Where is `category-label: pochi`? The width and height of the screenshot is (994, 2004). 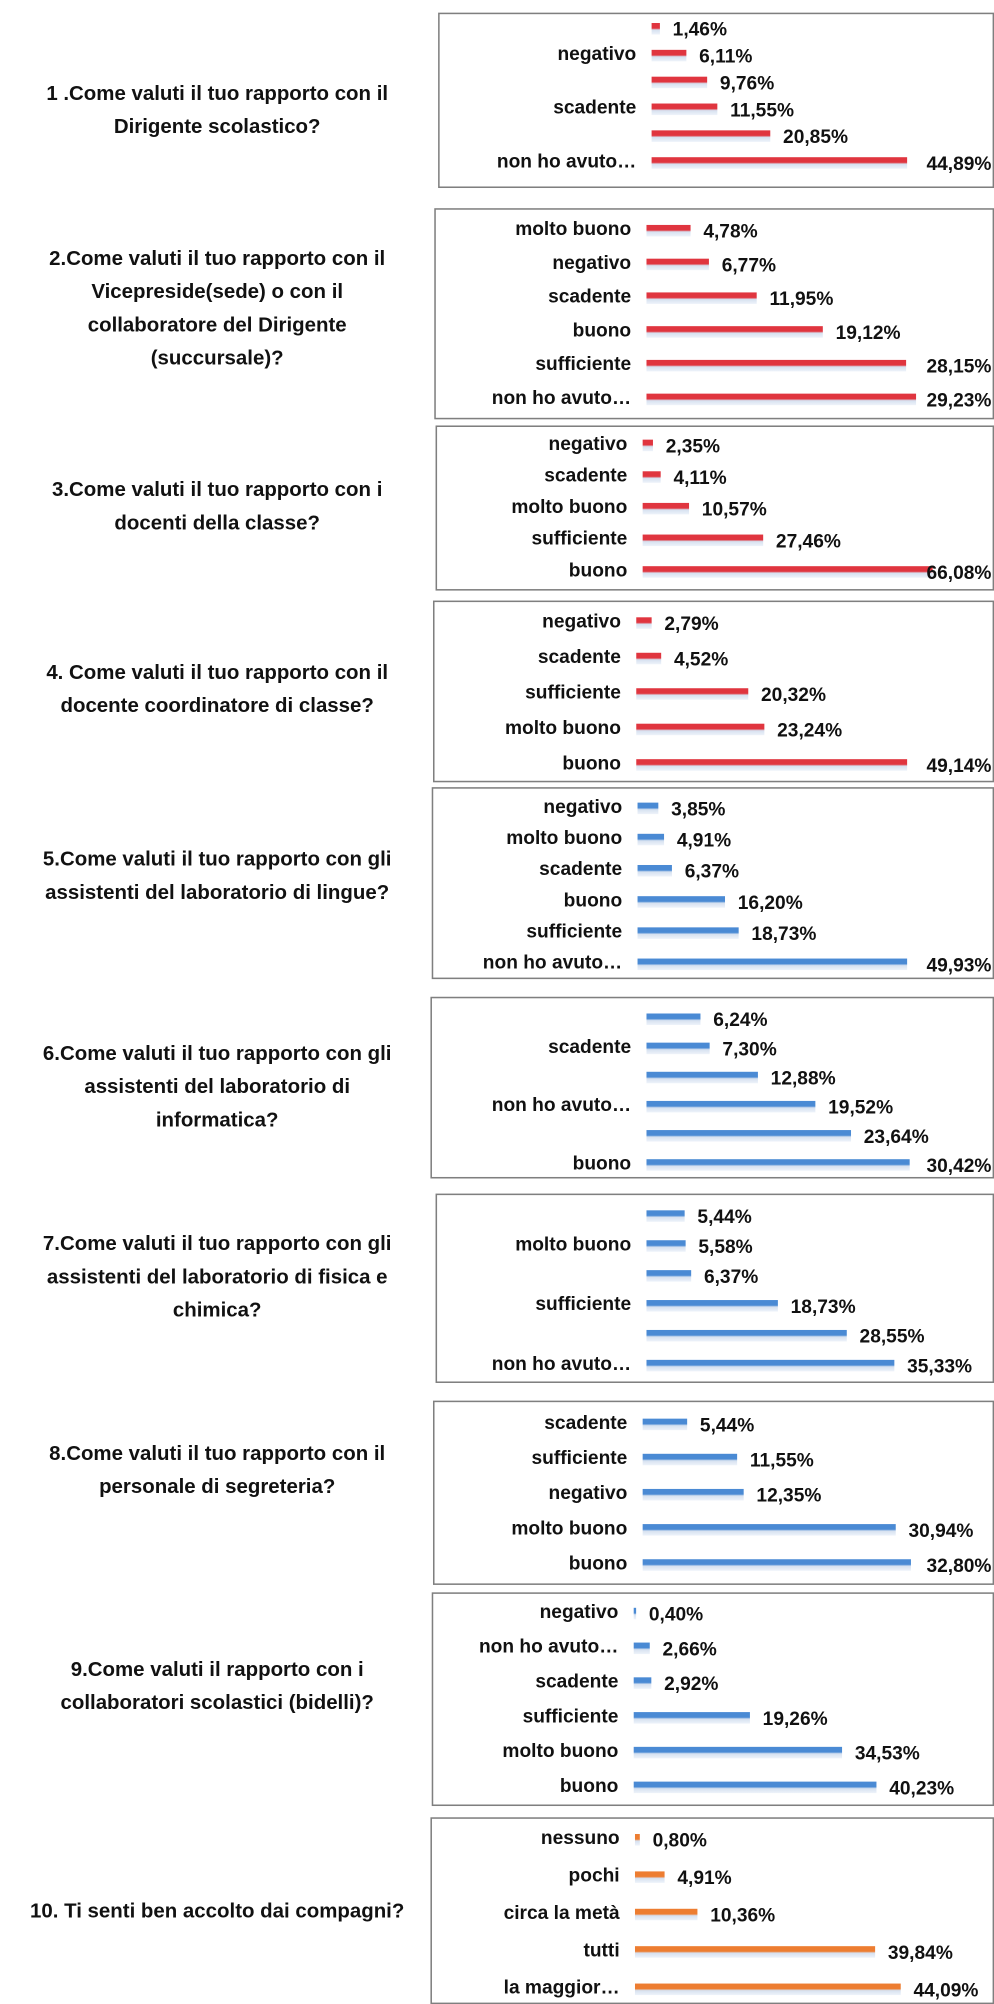
category-label: pochi is located at coordinates (594, 1876).